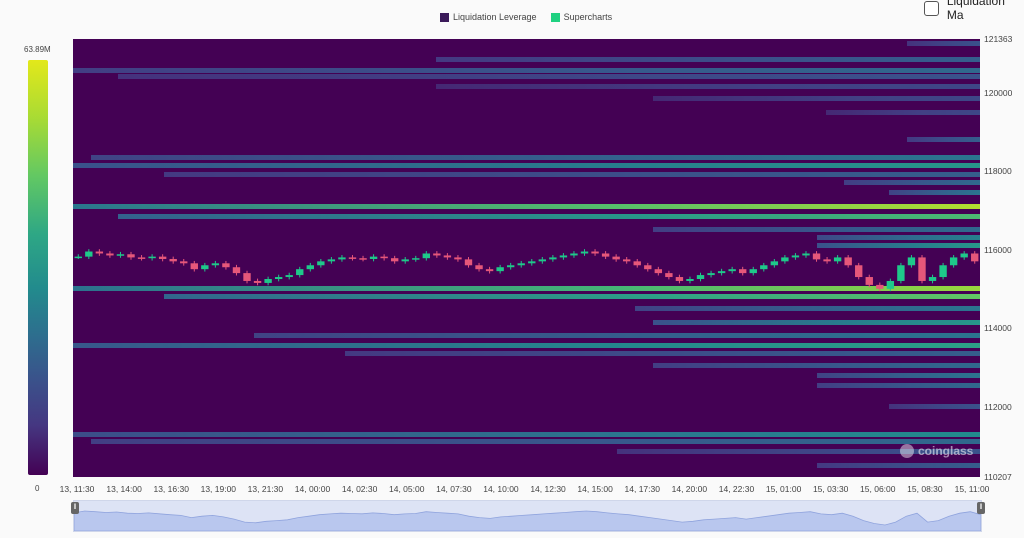 Image resolution: width=1024 pixels, height=538 pixels. Describe the element at coordinates (312, 489) in the screenshot. I see `x-tick-label: 14, 00:00` at that location.